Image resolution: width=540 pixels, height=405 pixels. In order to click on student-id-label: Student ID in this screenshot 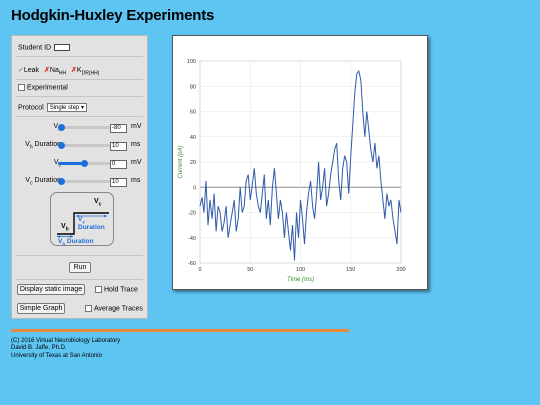, I will do `click(35, 48)`.